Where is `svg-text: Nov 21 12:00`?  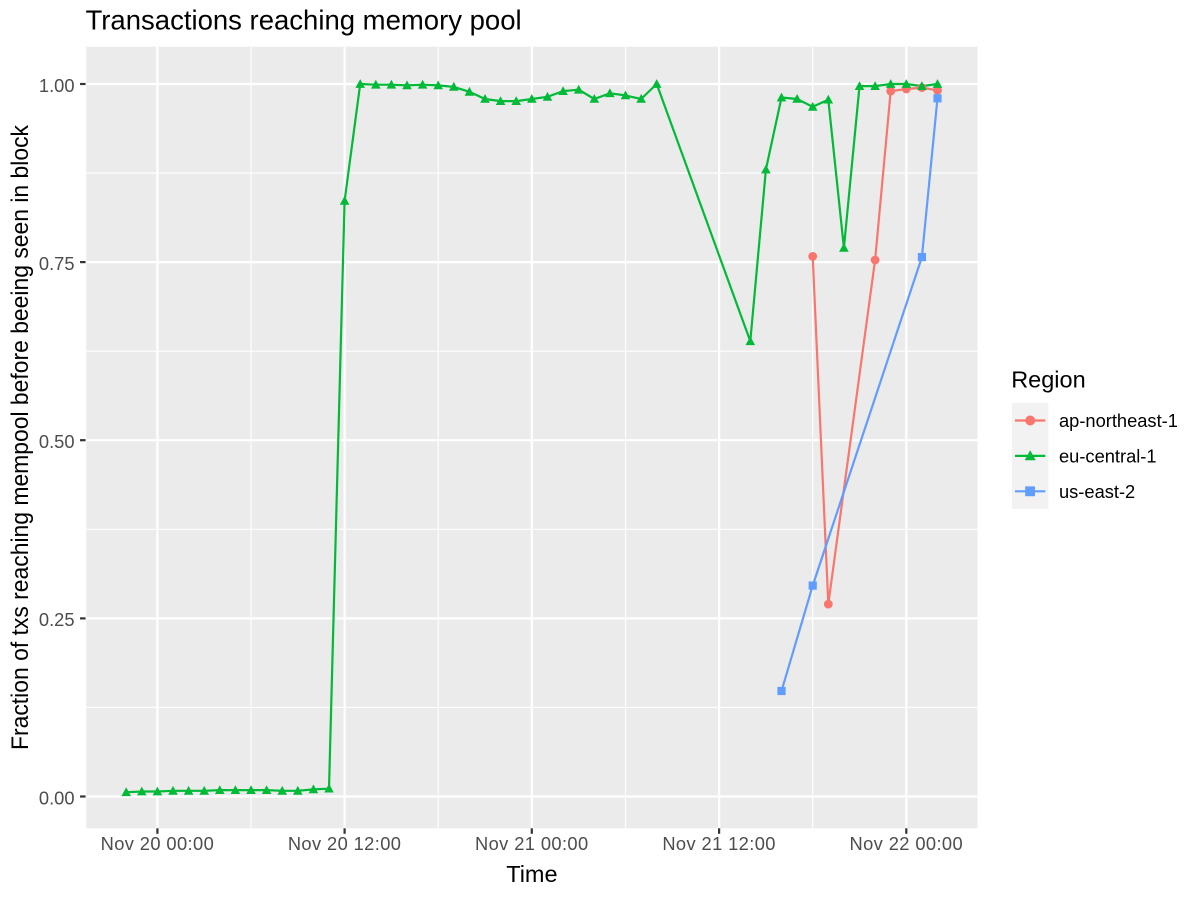 svg-text: Nov 21 12:00 is located at coordinates (719, 843).